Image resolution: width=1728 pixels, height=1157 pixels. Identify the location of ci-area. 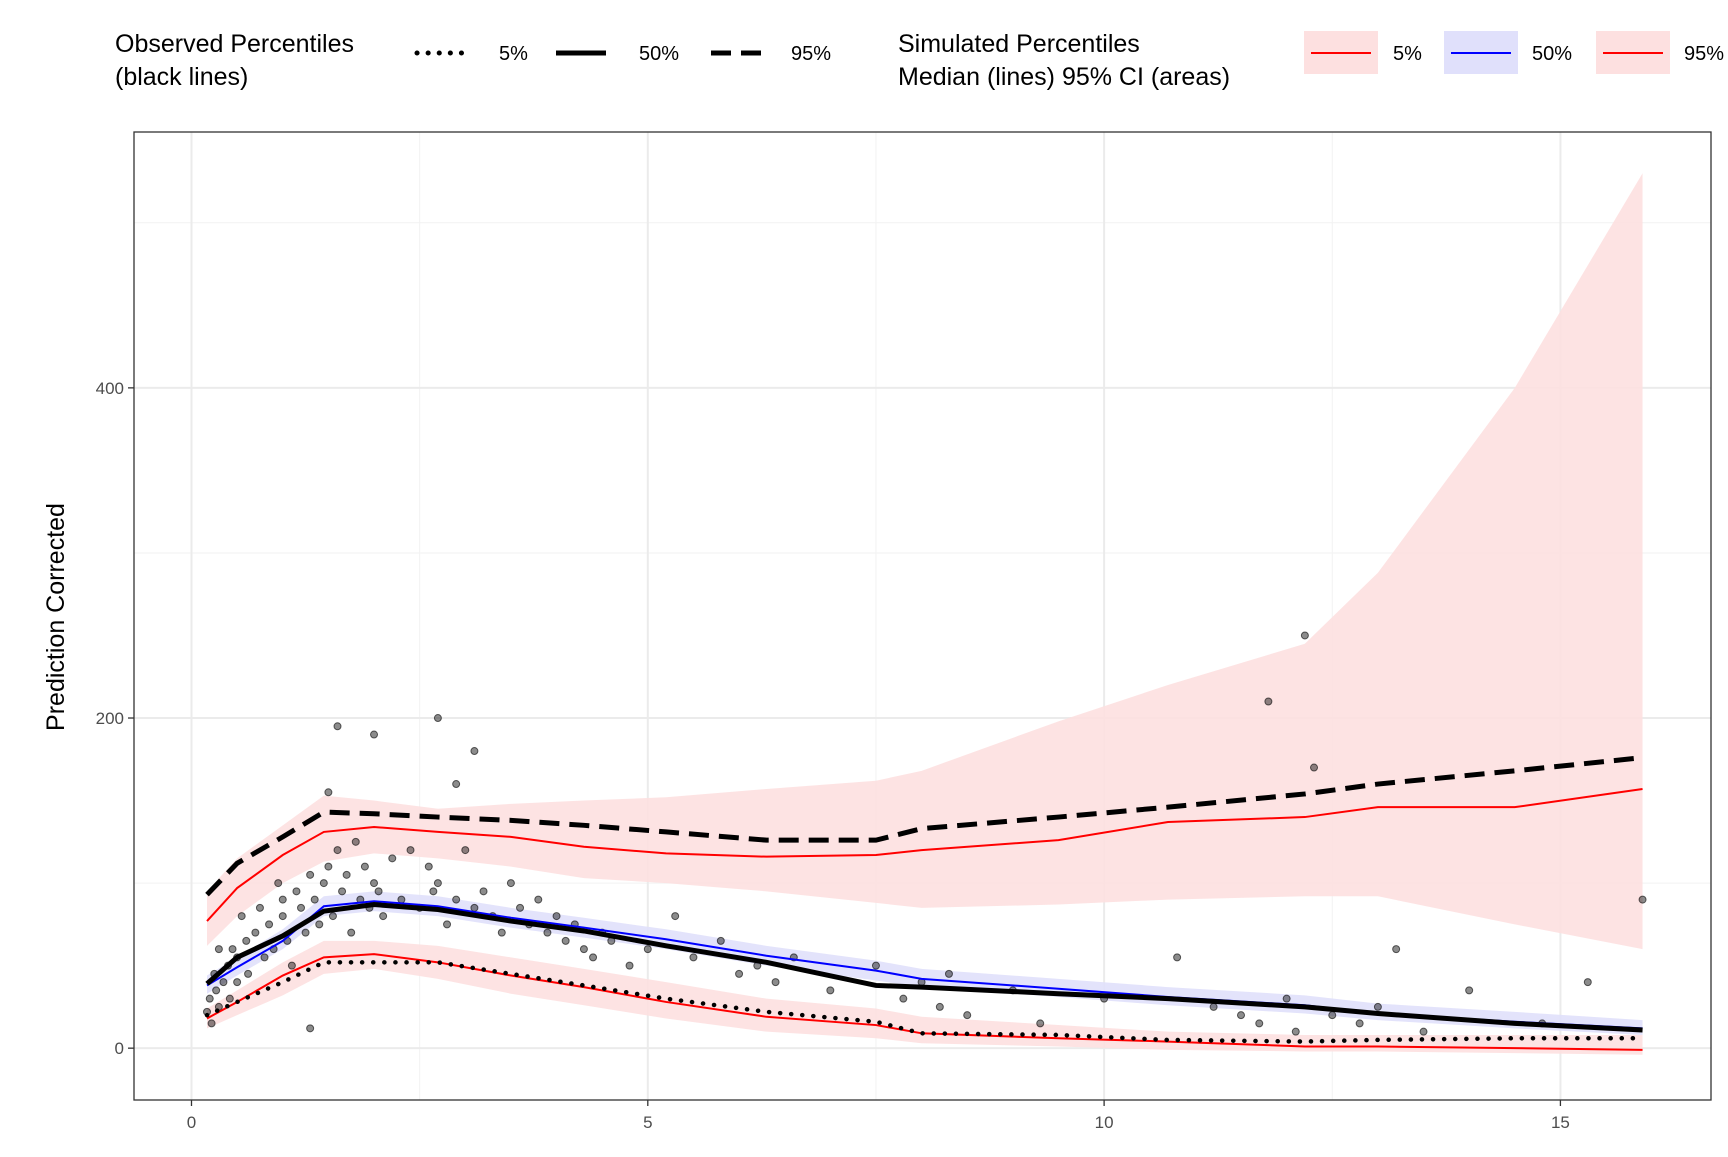
(925, 997).